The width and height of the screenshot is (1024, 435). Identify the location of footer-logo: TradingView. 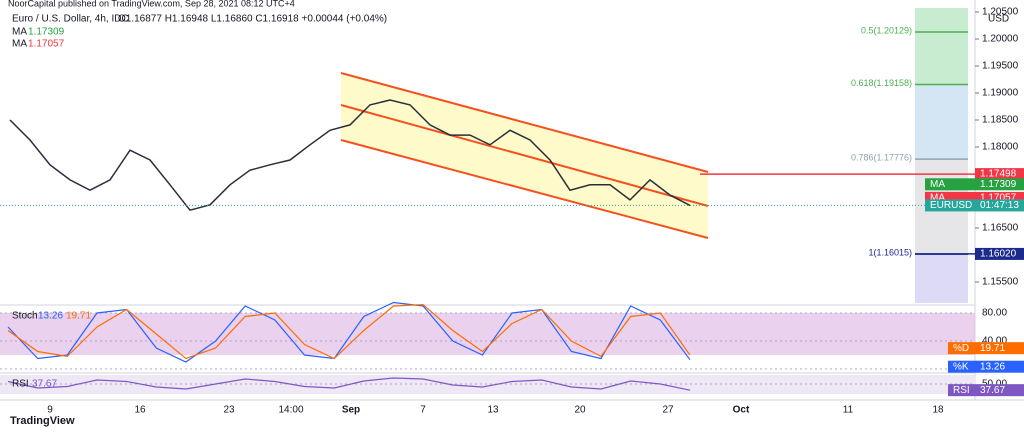
(42, 421).